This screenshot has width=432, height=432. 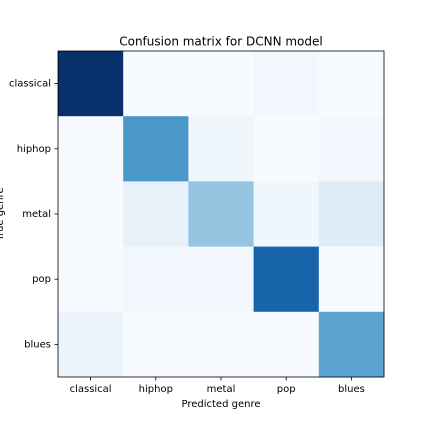 What do you see at coordinates (34, 149) in the screenshot?
I see `y-tick-label: hiphop` at bounding box center [34, 149].